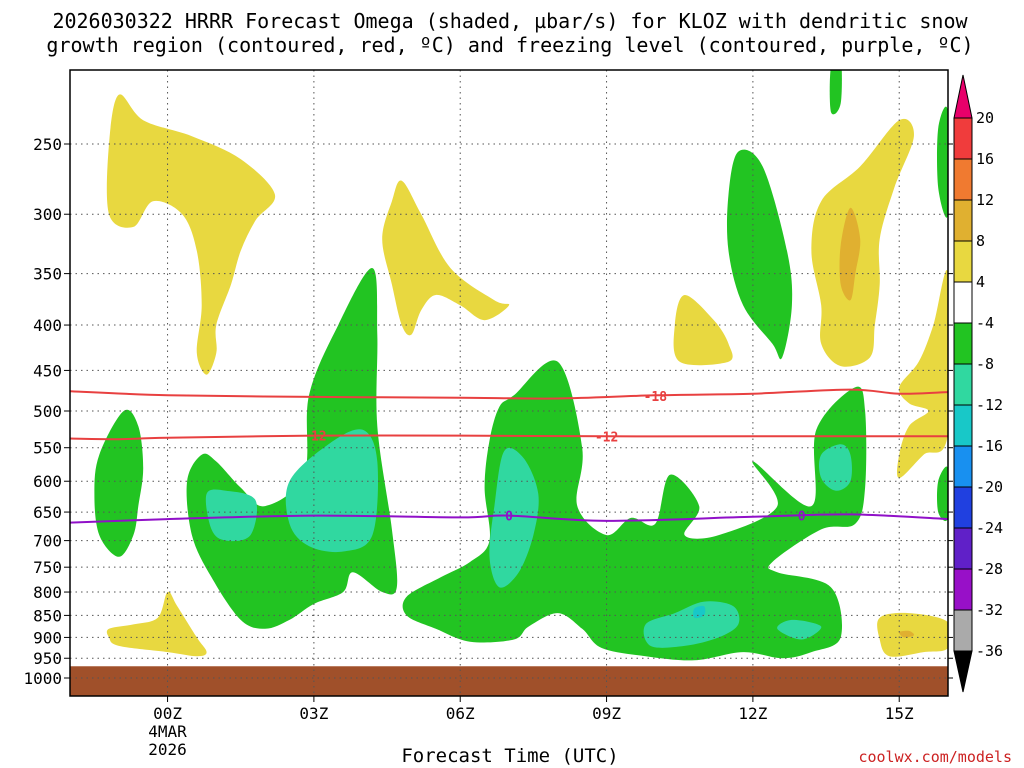 The width and height of the screenshot is (1024, 768). What do you see at coordinates (963, 96) in the screenshot?
I see `colorbar-top-arrow` at bounding box center [963, 96].